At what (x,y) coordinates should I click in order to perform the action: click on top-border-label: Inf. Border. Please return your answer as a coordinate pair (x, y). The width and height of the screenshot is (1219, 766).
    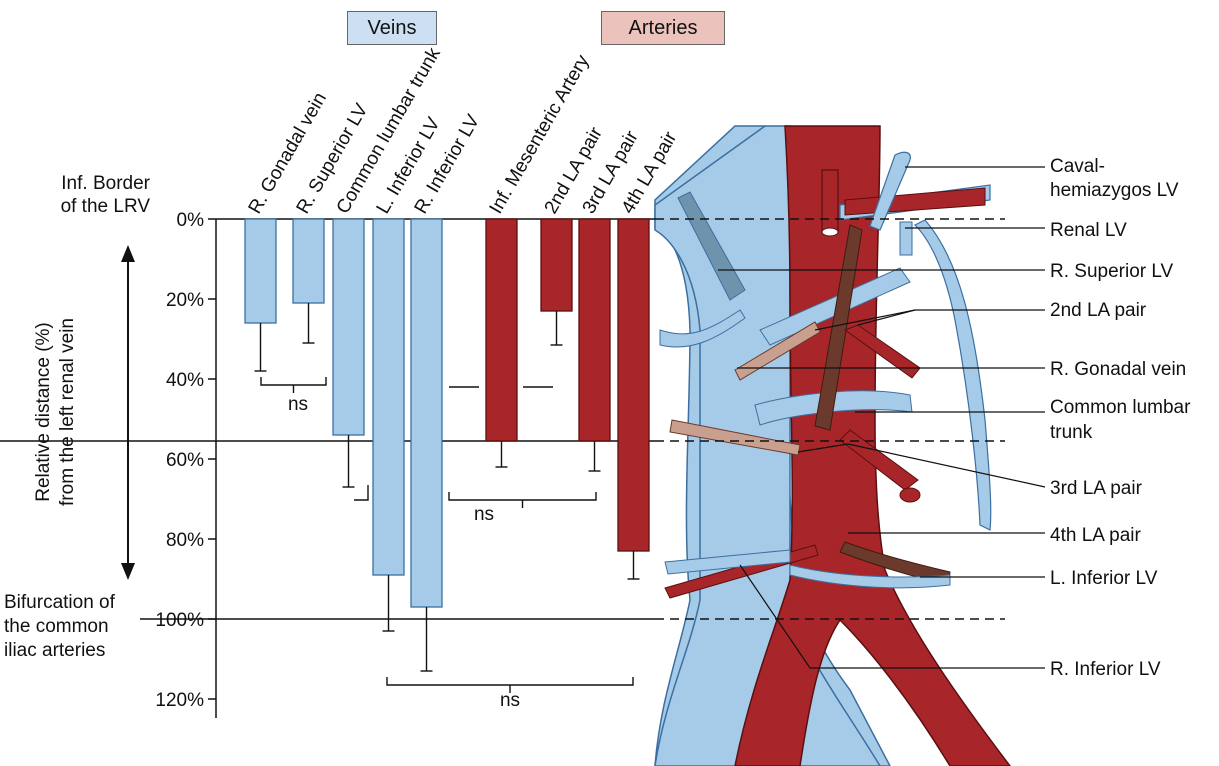
    Looking at the image, I should click on (105, 183).